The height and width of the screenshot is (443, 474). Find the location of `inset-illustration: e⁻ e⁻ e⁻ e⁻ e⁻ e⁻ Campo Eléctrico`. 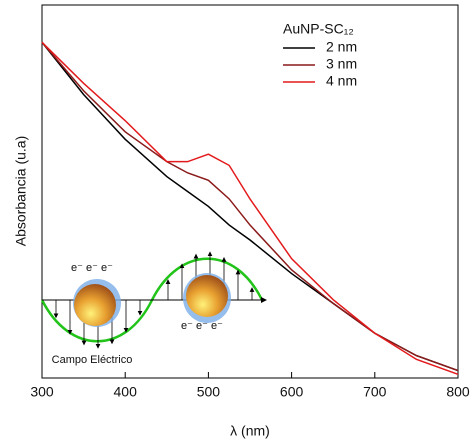

inset-illustration: e⁻ e⁻ e⁻ e⁻ e⁻ e⁻ Campo Eléctrico is located at coordinates (153, 308).